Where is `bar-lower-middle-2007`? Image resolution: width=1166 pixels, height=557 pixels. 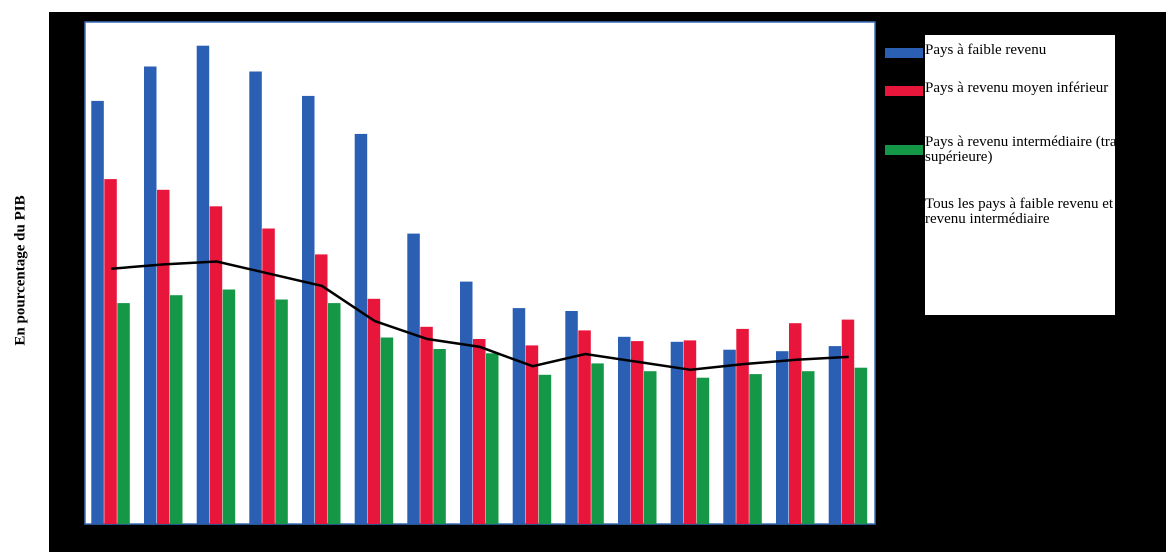
bar-lower-middle-2007 is located at coordinates (479, 431).